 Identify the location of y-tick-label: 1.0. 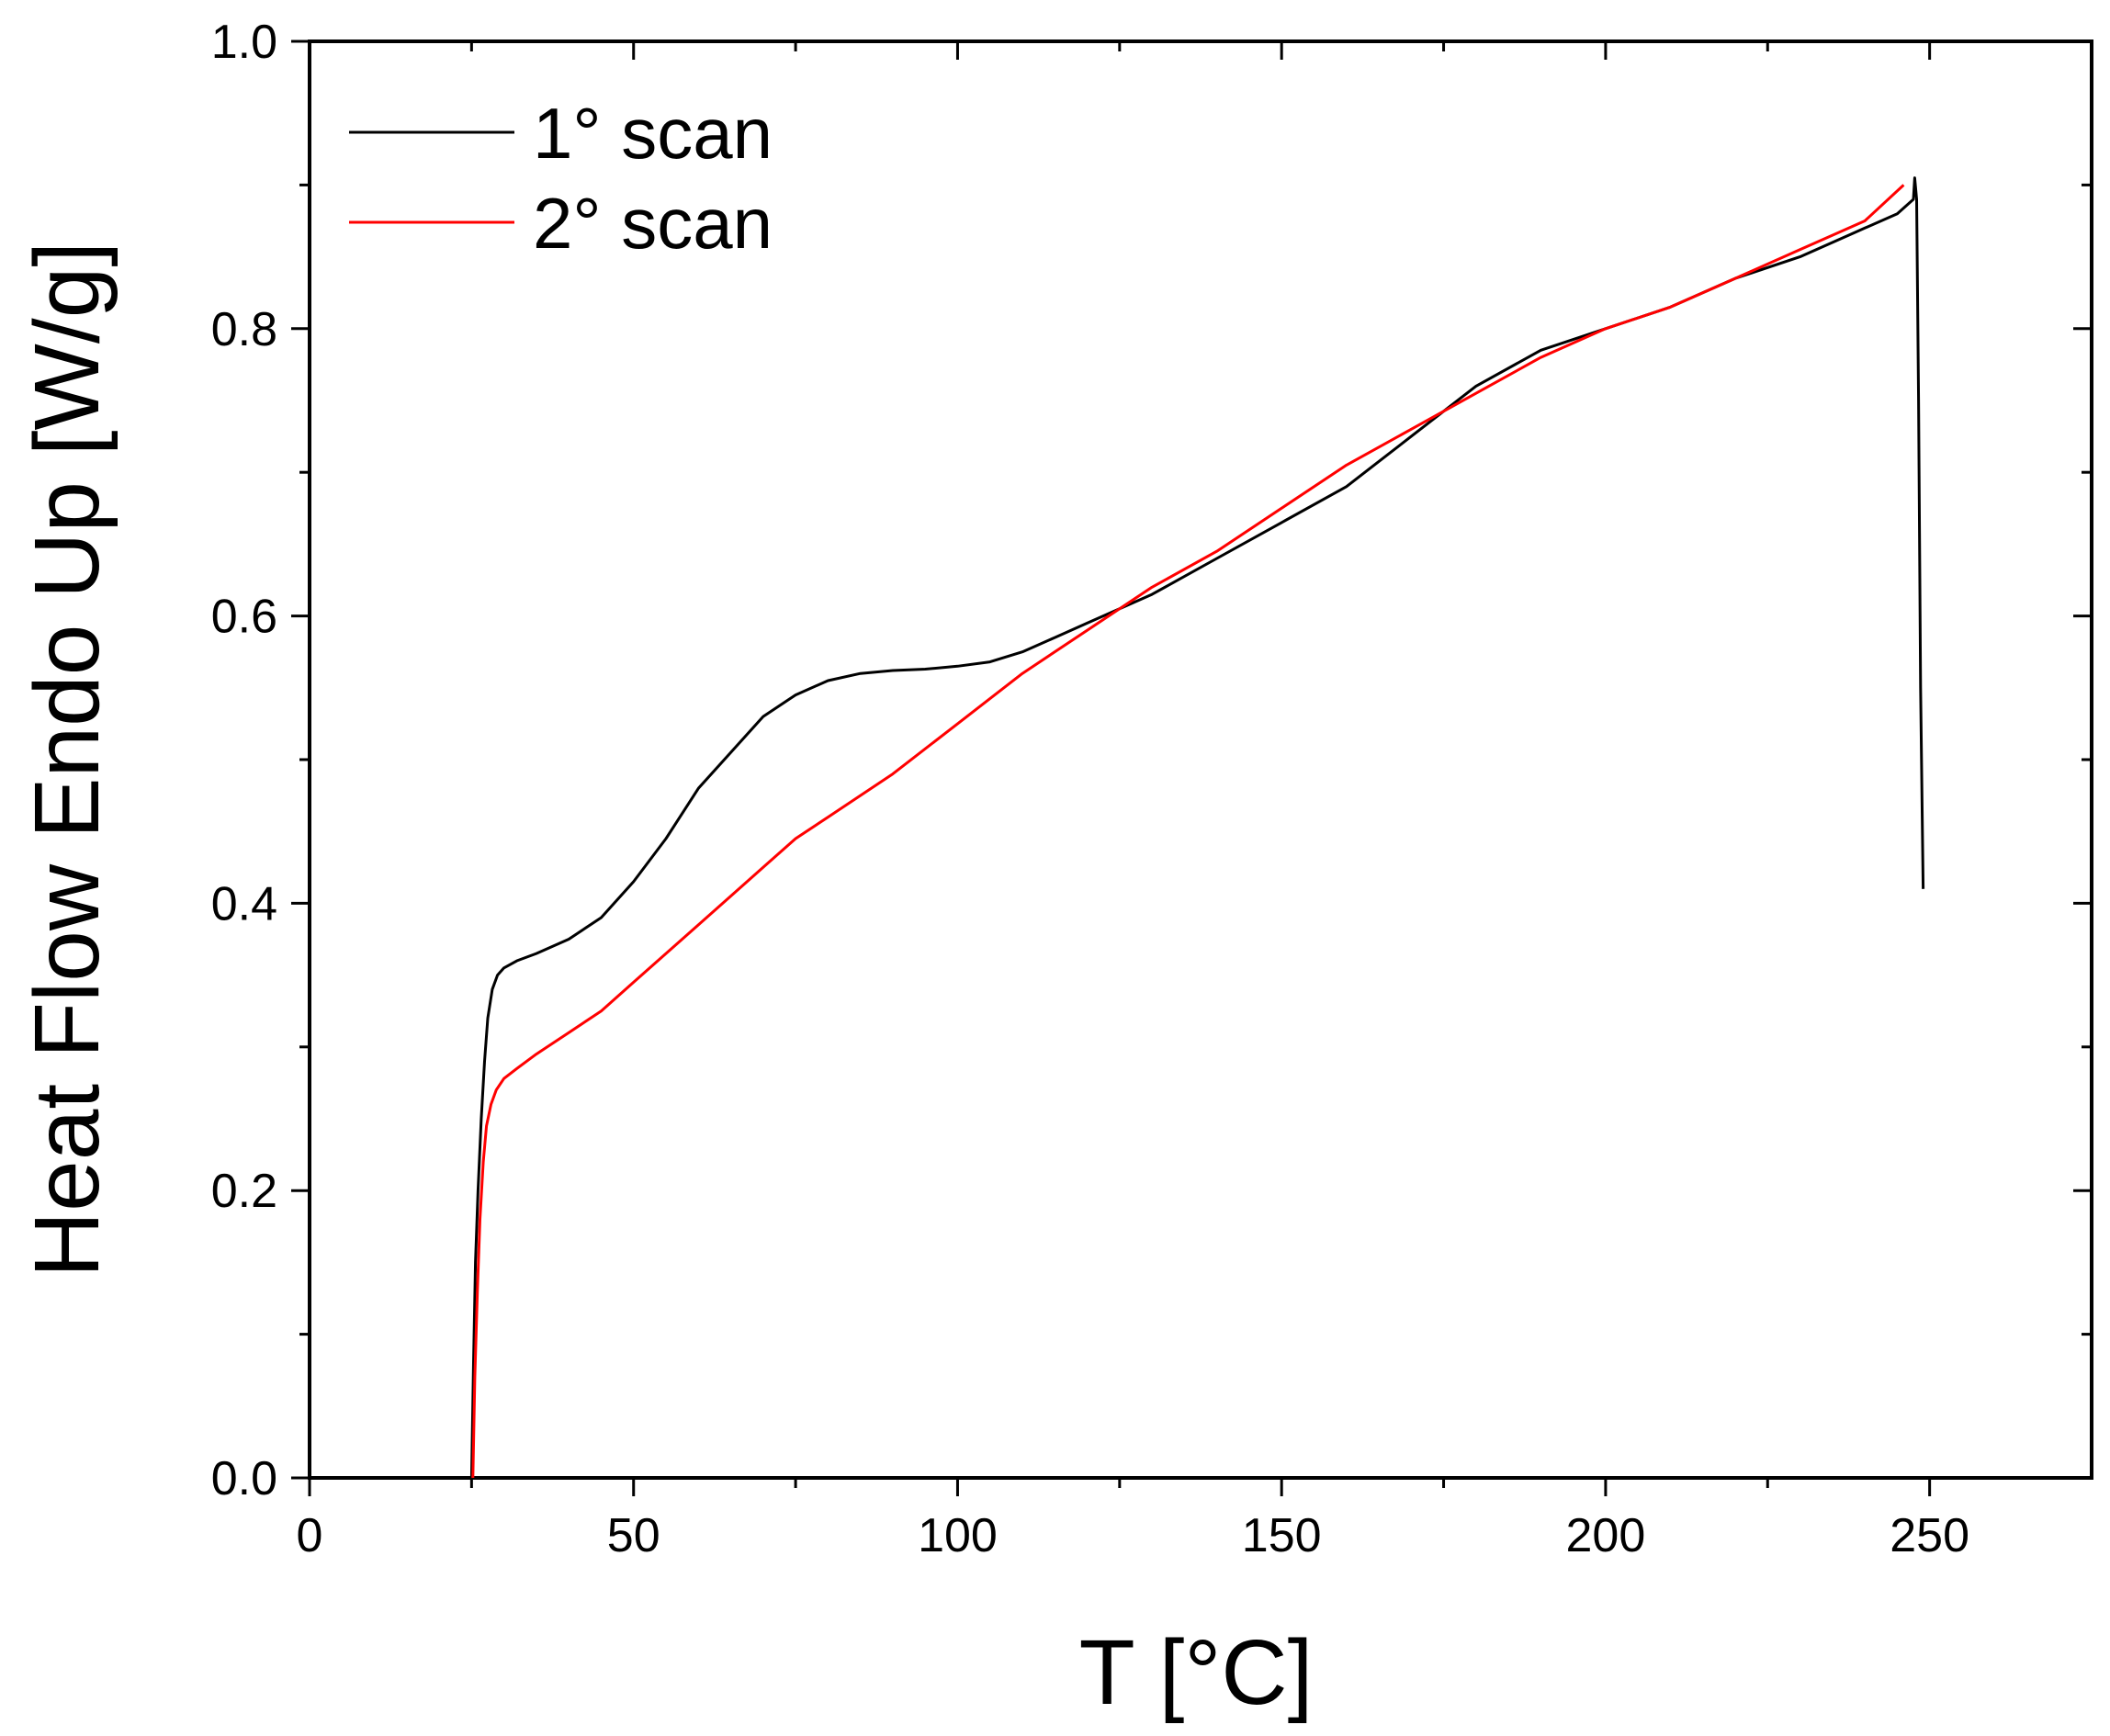
(244, 42).